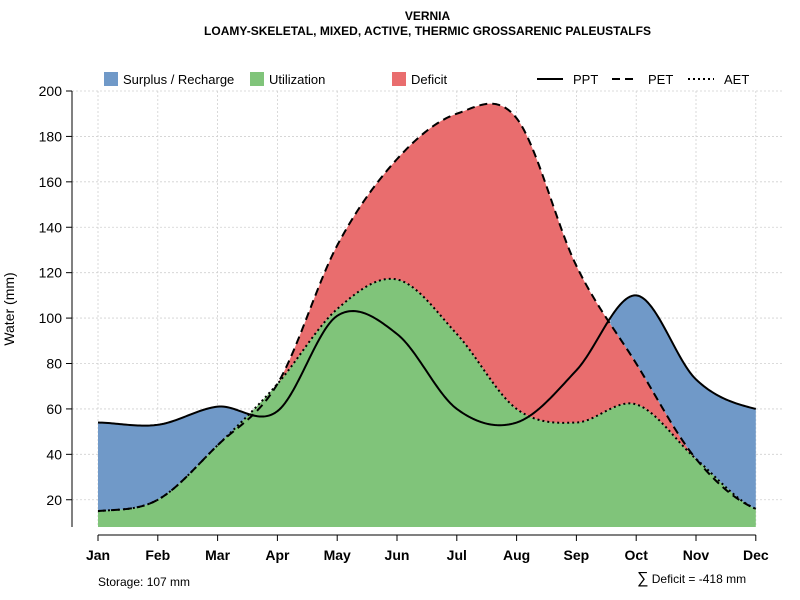 This screenshot has height=600, width=800. What do you see at coordinates (756, 555) in the screenshot?
I see `x-tick-label: Dec` at bounding box center [756, 555].